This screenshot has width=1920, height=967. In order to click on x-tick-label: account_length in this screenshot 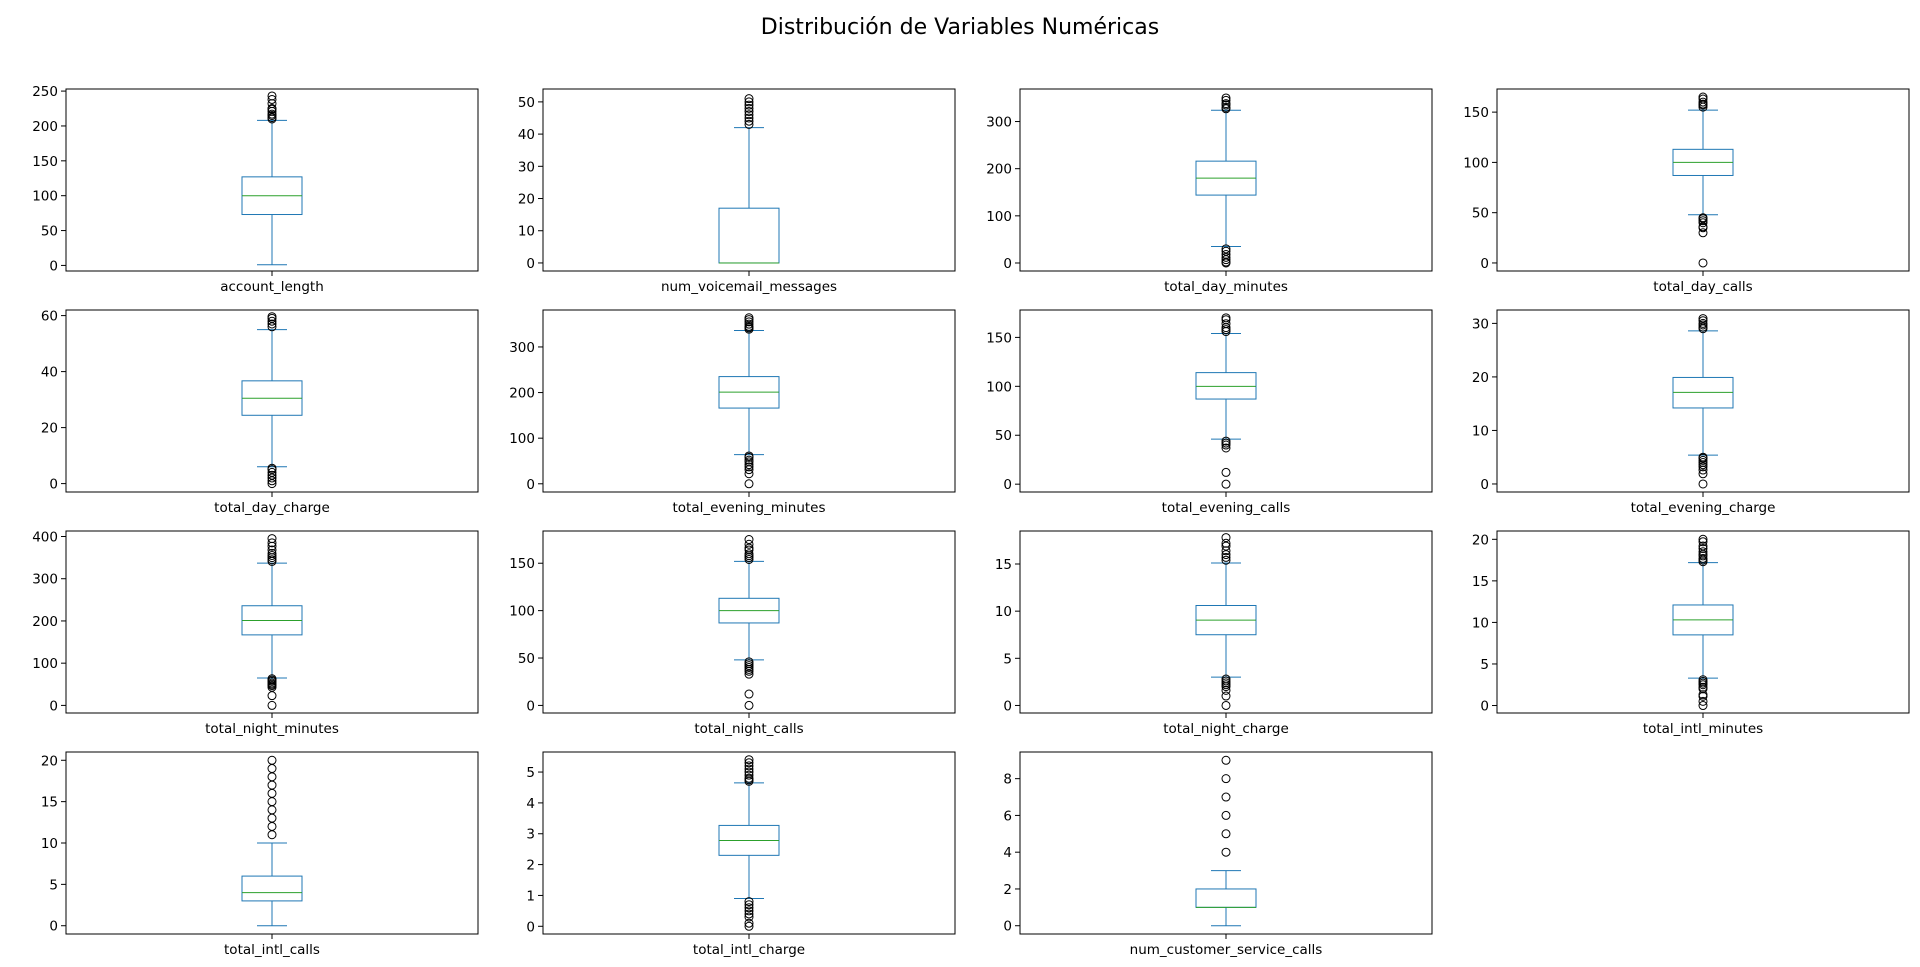, I will do `click(272, 287)`.